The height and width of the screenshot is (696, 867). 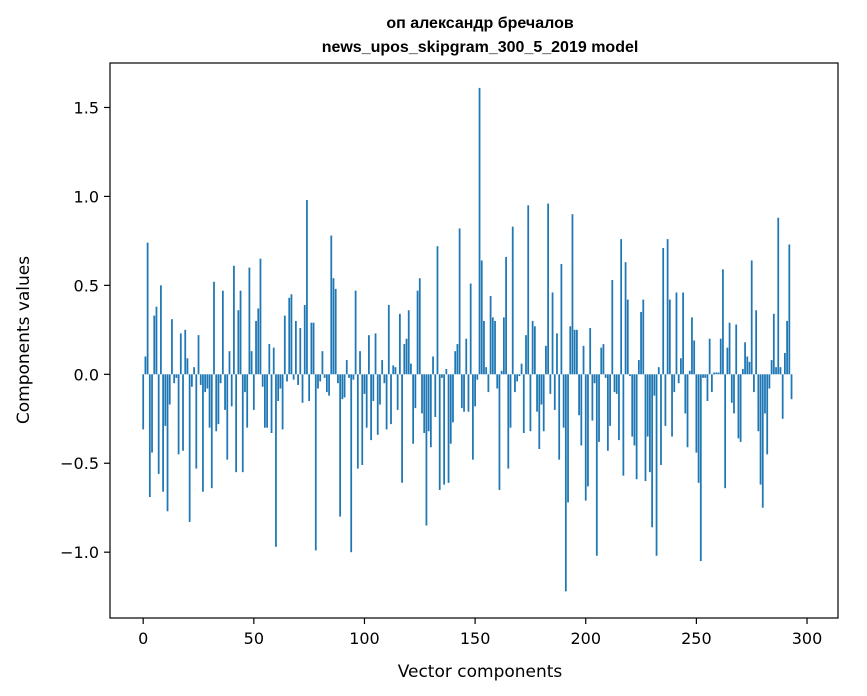 What do you see at coordinates (85, 330) in the screenshot?
I see `y-axis-ticks: −1.0 −0.5 0.0 0.5 1.0 1.5` at bounding box center [85, 330].